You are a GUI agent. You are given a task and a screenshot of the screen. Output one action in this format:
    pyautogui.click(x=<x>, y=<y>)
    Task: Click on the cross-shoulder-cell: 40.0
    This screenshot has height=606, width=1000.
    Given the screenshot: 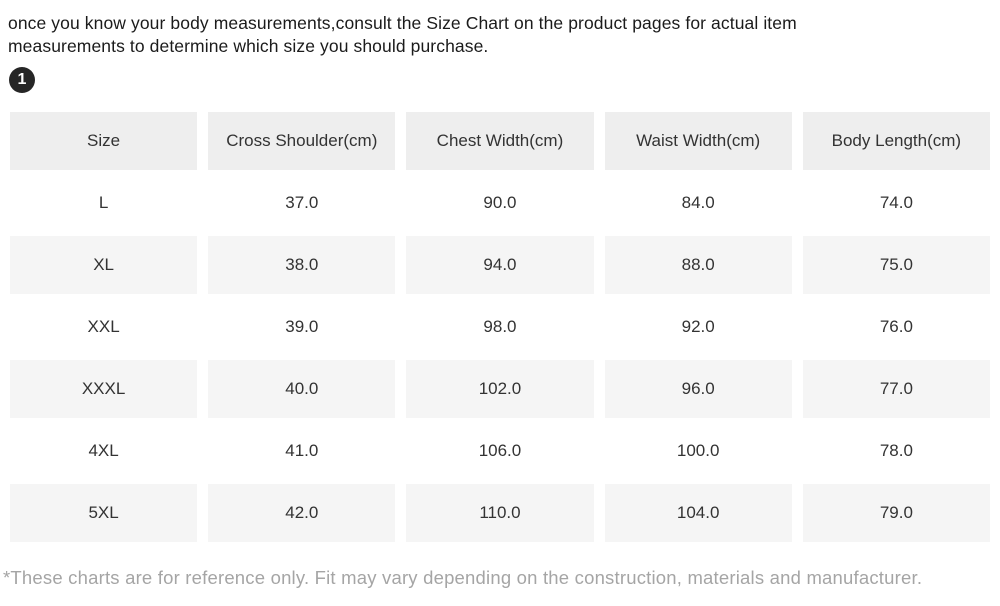 What is the action you would take?
    pyautogui.click(x=302, y=389)
    